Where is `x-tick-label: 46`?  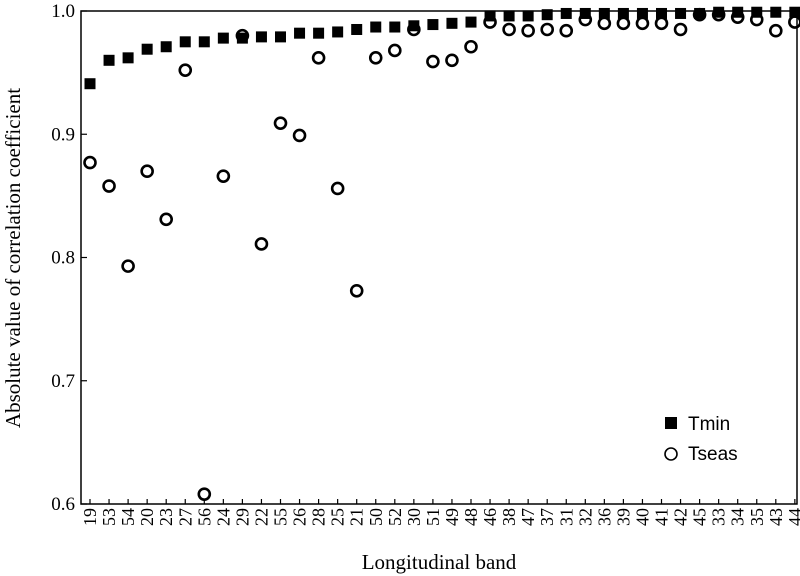 x-tick-label: 46 is located at coordinates (490, 517).